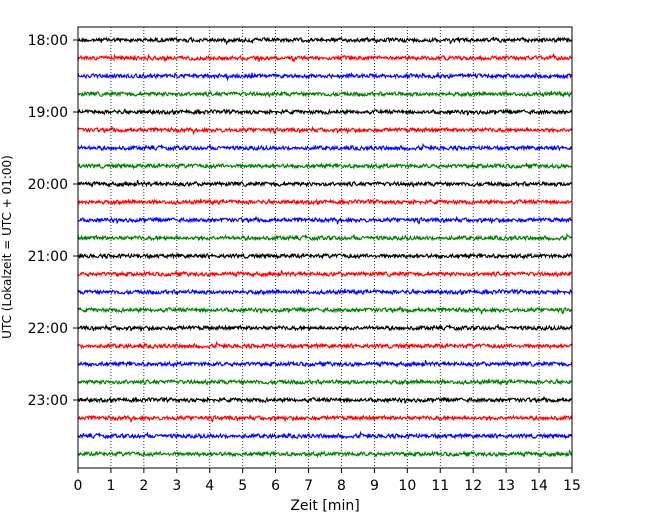 This screenshot has height=520, width=650. Describe the element at coordinates (110, 486) in the screenshot. I see `x-tick-label: 1` at that location.